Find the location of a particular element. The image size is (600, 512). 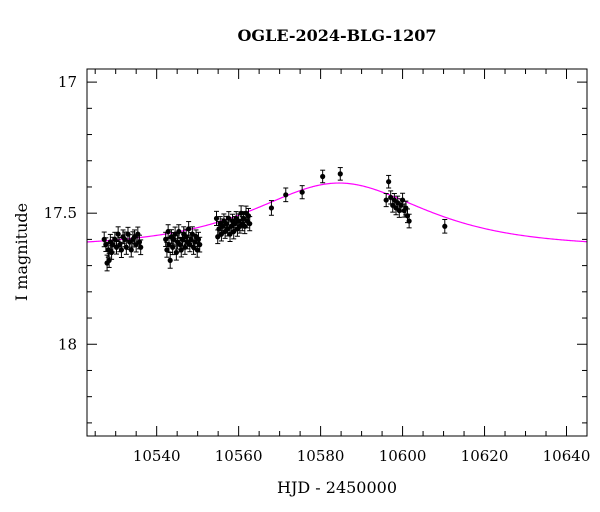

x-tick-label: 10640 is located at coordinates (567, 456).